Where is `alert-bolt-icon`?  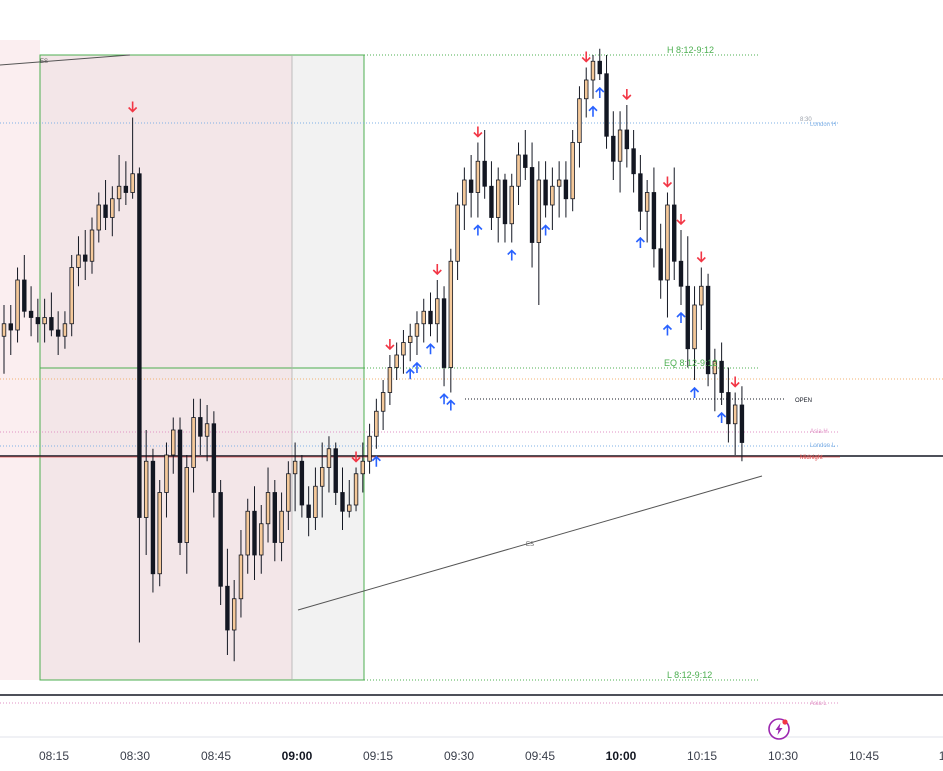
alert-bolt-icon is located at coordinates (779, 729).